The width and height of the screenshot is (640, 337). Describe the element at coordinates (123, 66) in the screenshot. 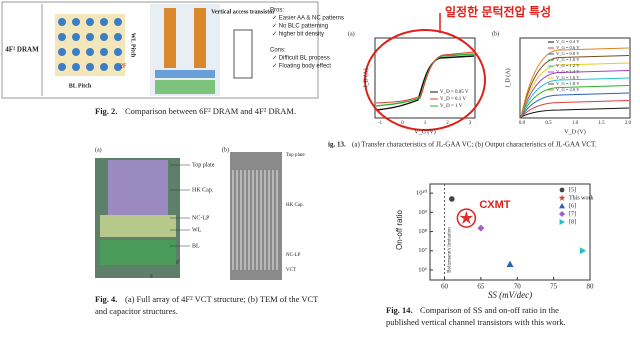

I see `label: 2F` at that location.